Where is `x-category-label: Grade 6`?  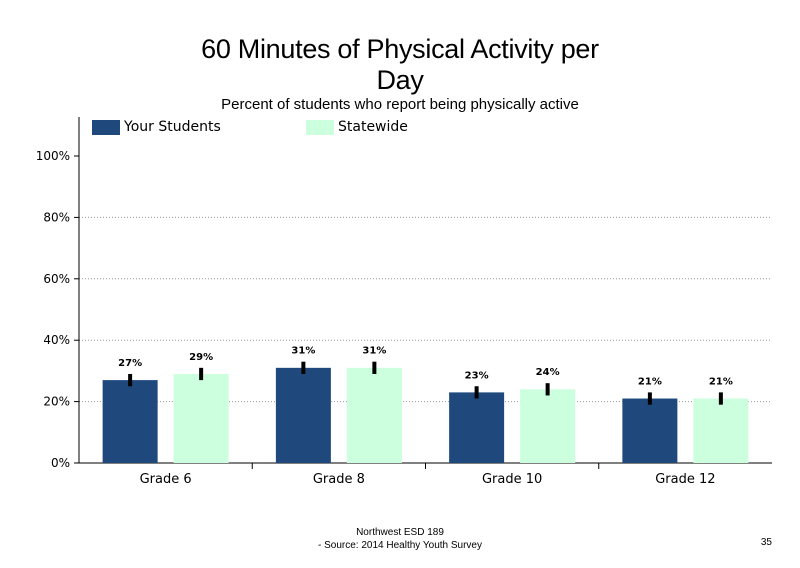 x-category-label: Grade 6 is located at coordinates (166, 479).